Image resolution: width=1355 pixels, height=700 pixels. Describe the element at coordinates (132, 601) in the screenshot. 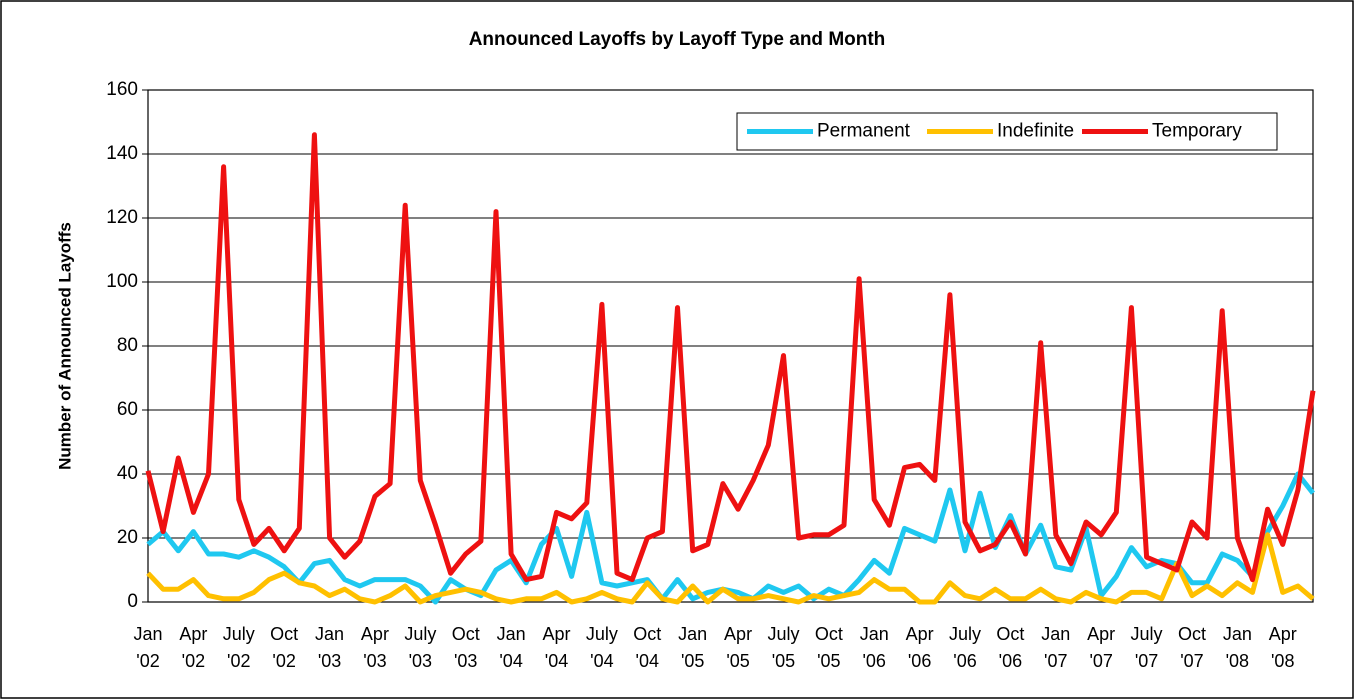

I see `y-tick-label: 0` at that location.